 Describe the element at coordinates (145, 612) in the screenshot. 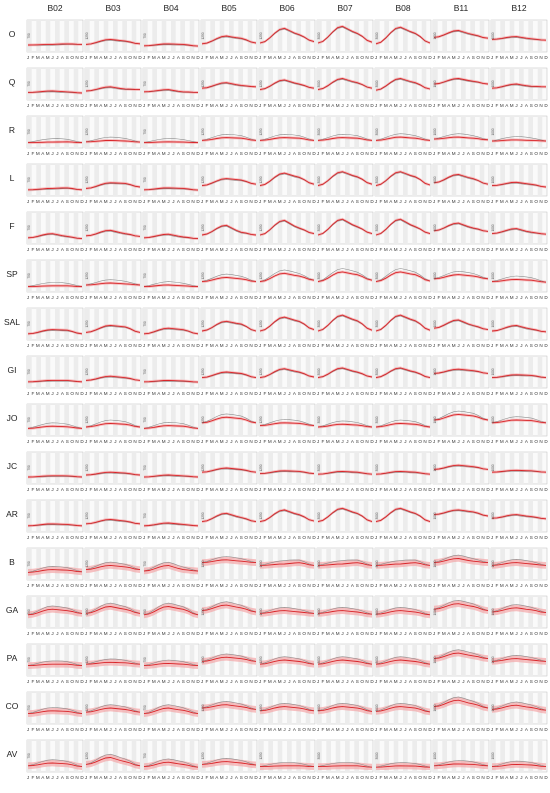

I see `y-tick-label: 750` at that location.